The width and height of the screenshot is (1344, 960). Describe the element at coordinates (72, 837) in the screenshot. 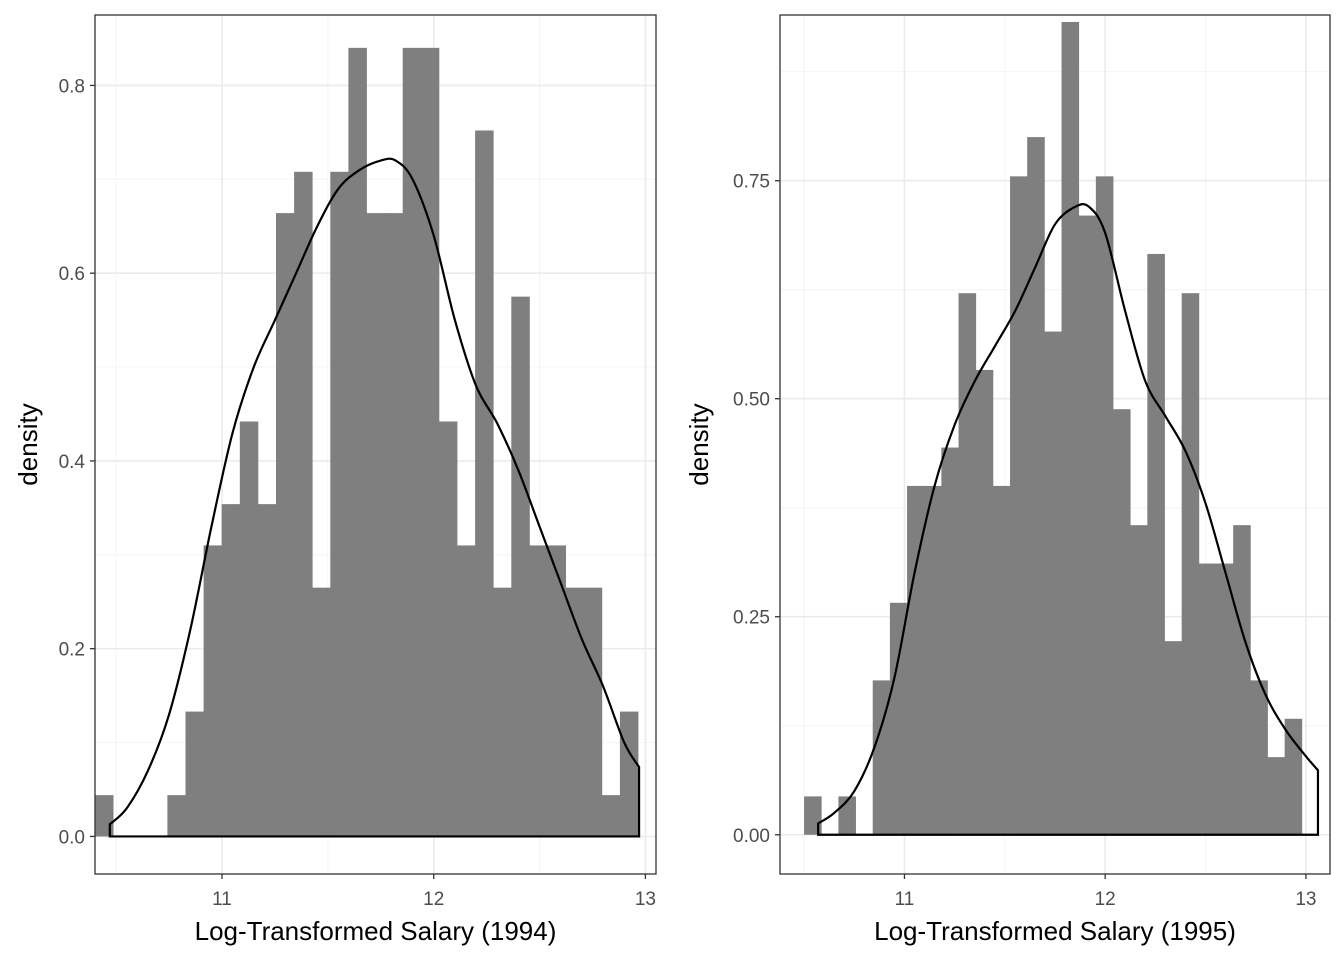

I see `y-tick-label: 0.0` at that location.